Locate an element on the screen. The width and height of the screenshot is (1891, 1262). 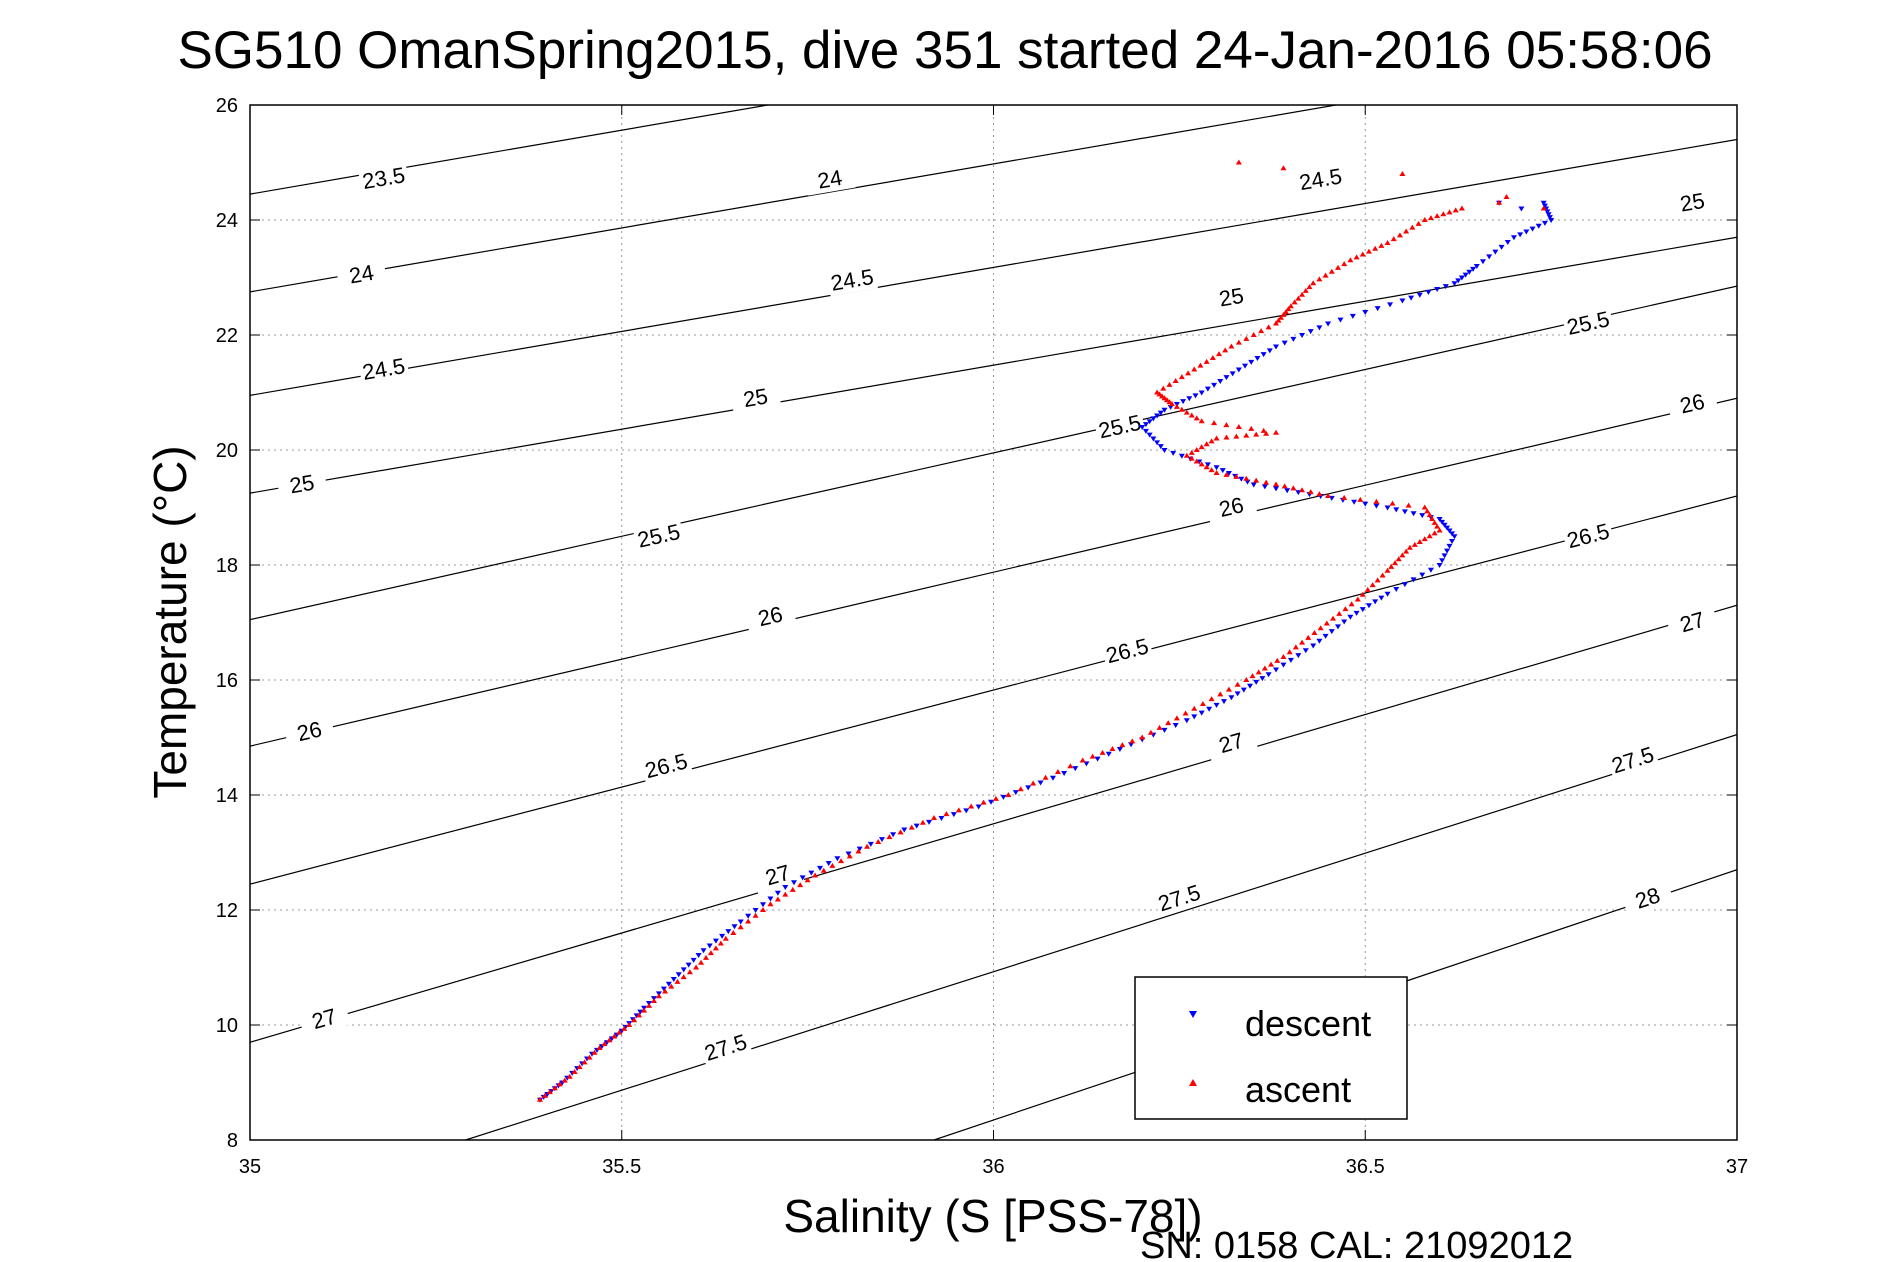
x-tick-label: 37 is located at coordinates (1737, 1167).